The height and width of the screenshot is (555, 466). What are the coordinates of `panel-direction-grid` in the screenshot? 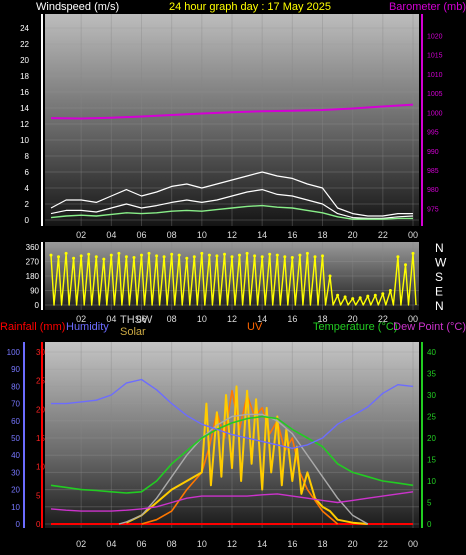 It's located at (232, 276).